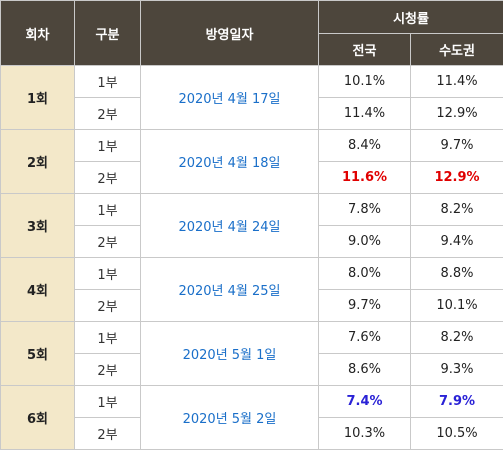 The image size is (503, 451). Describe the element at coordinates (456, 241) in the screenshot. I see `capital-rating: 9.4%` at that location.